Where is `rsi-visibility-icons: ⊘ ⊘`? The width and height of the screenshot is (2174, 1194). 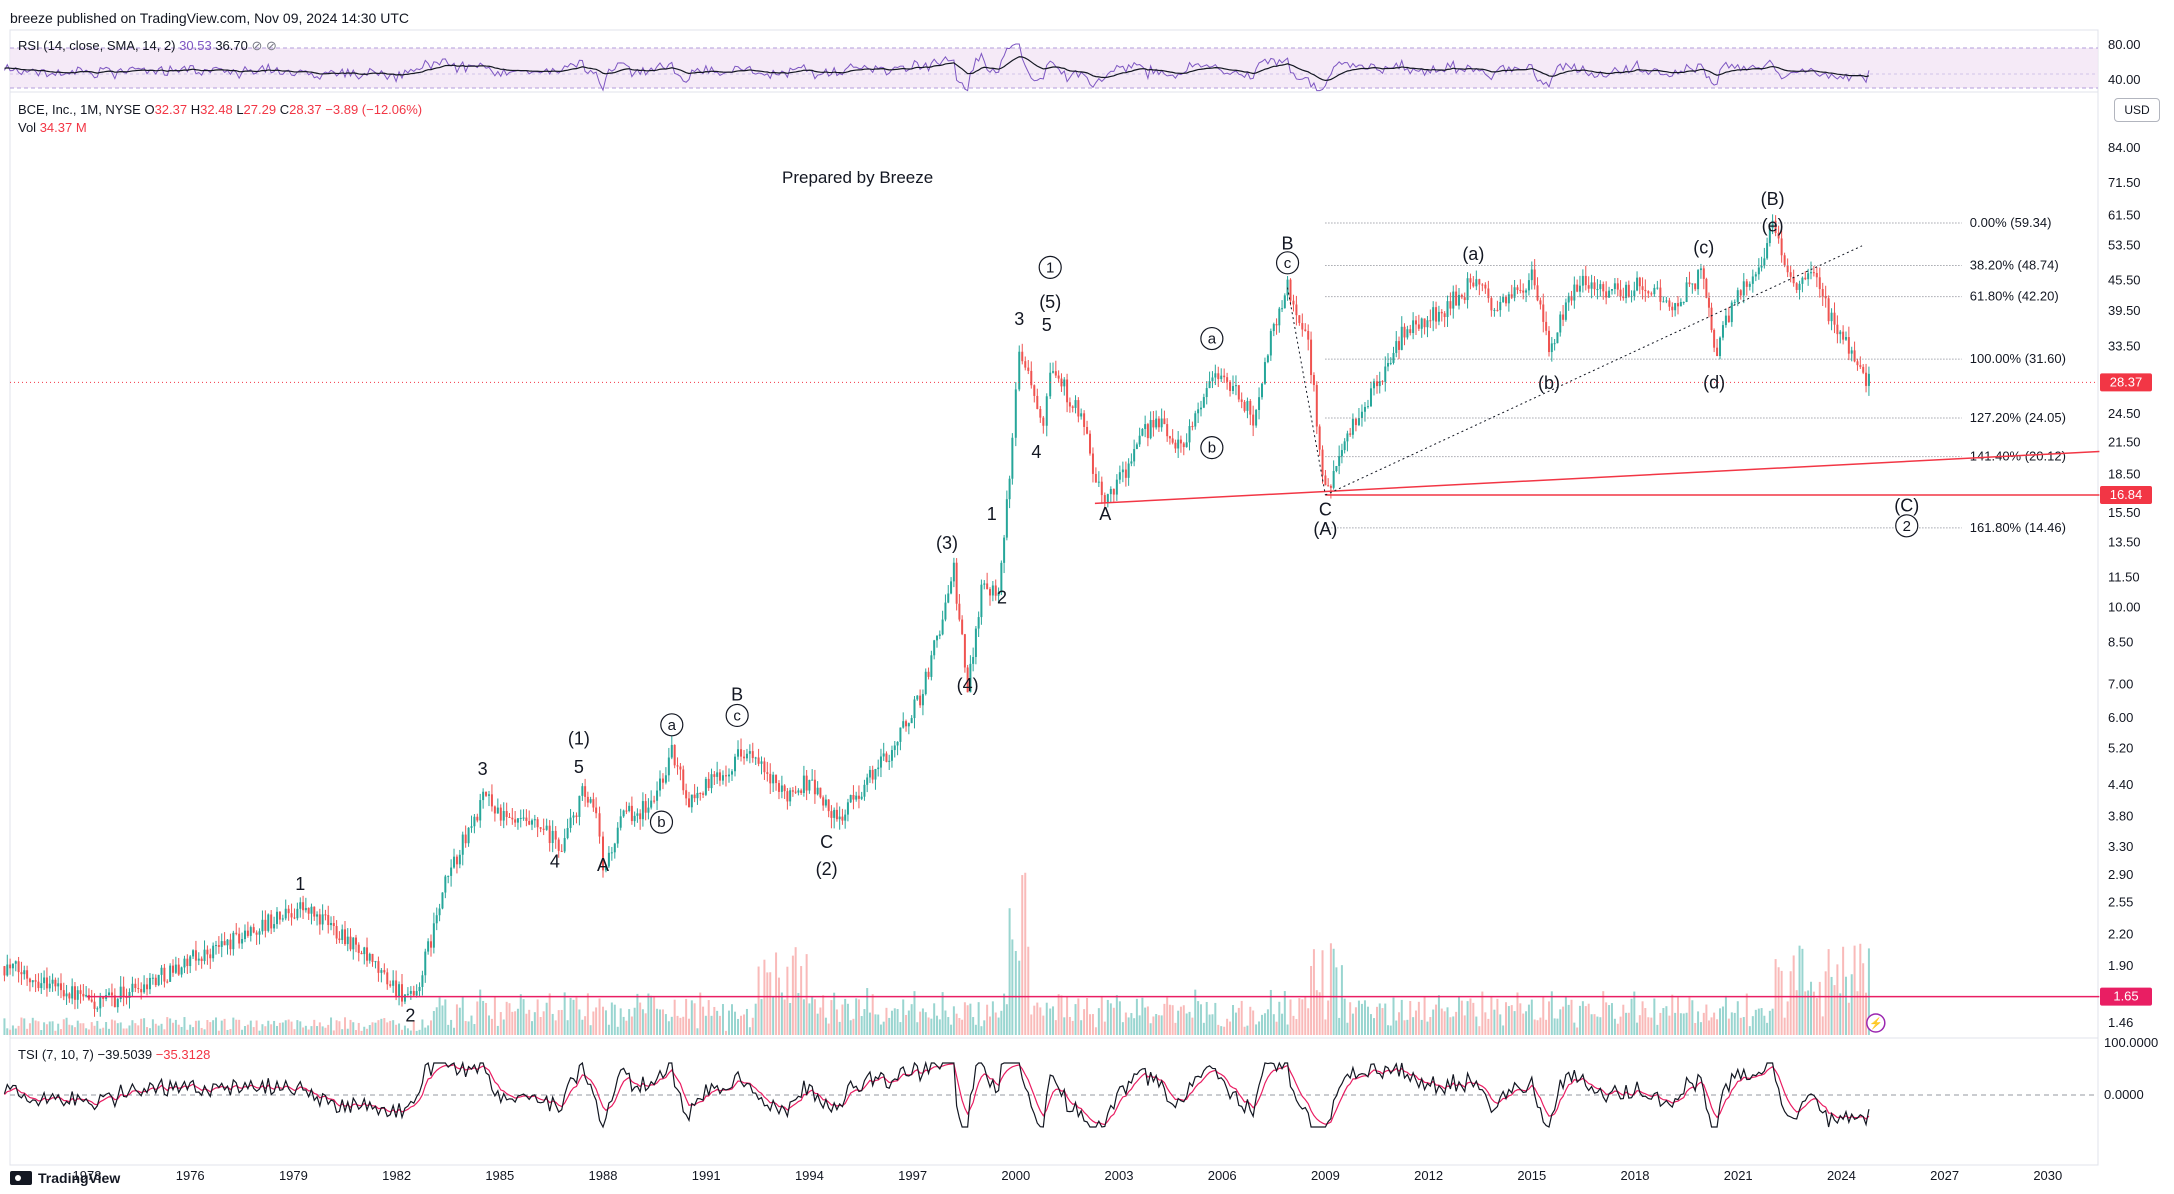 rsi-visibility-icons: ⊘ ⊘ is located at coordinates (264, 45).